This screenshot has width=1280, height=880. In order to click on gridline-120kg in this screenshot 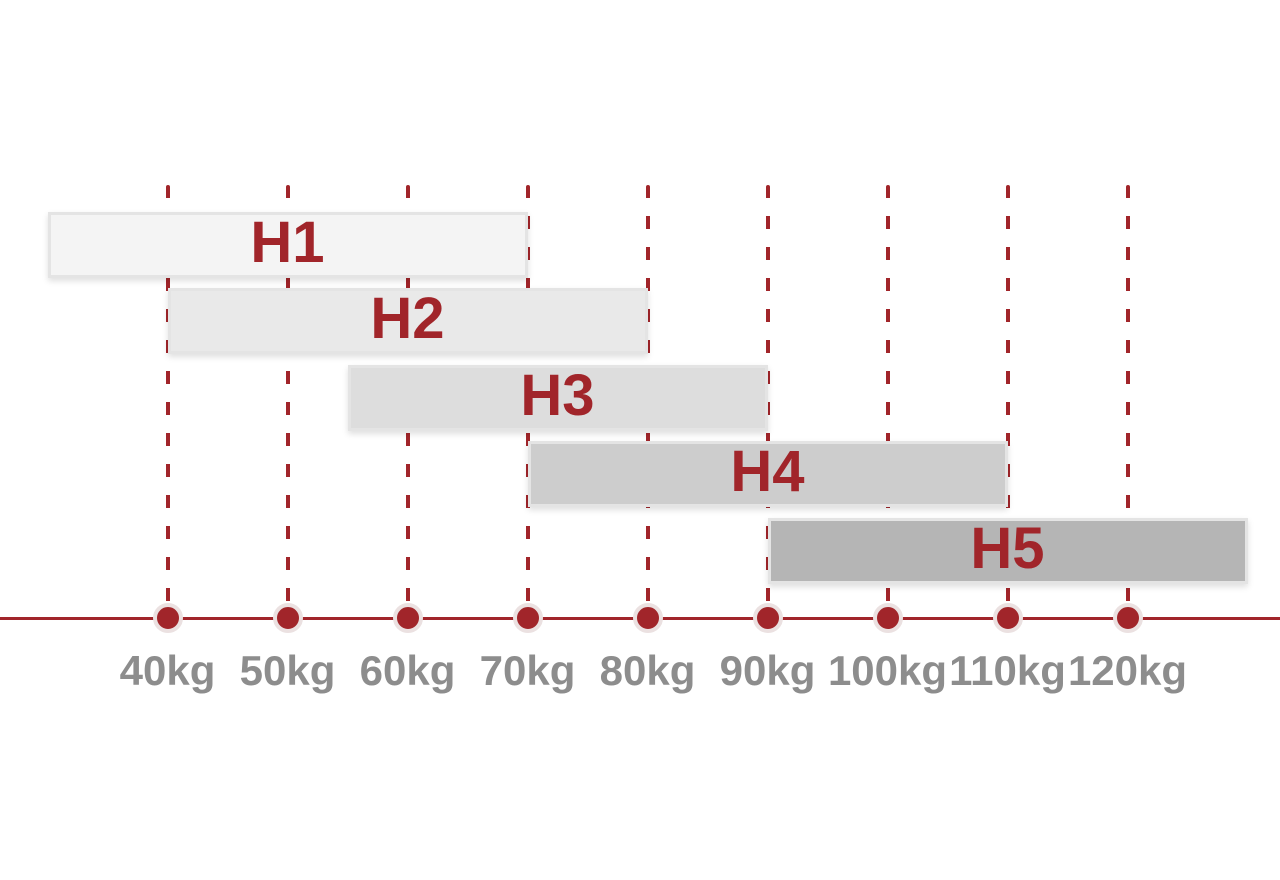, I will do `click(1127, 396)`.